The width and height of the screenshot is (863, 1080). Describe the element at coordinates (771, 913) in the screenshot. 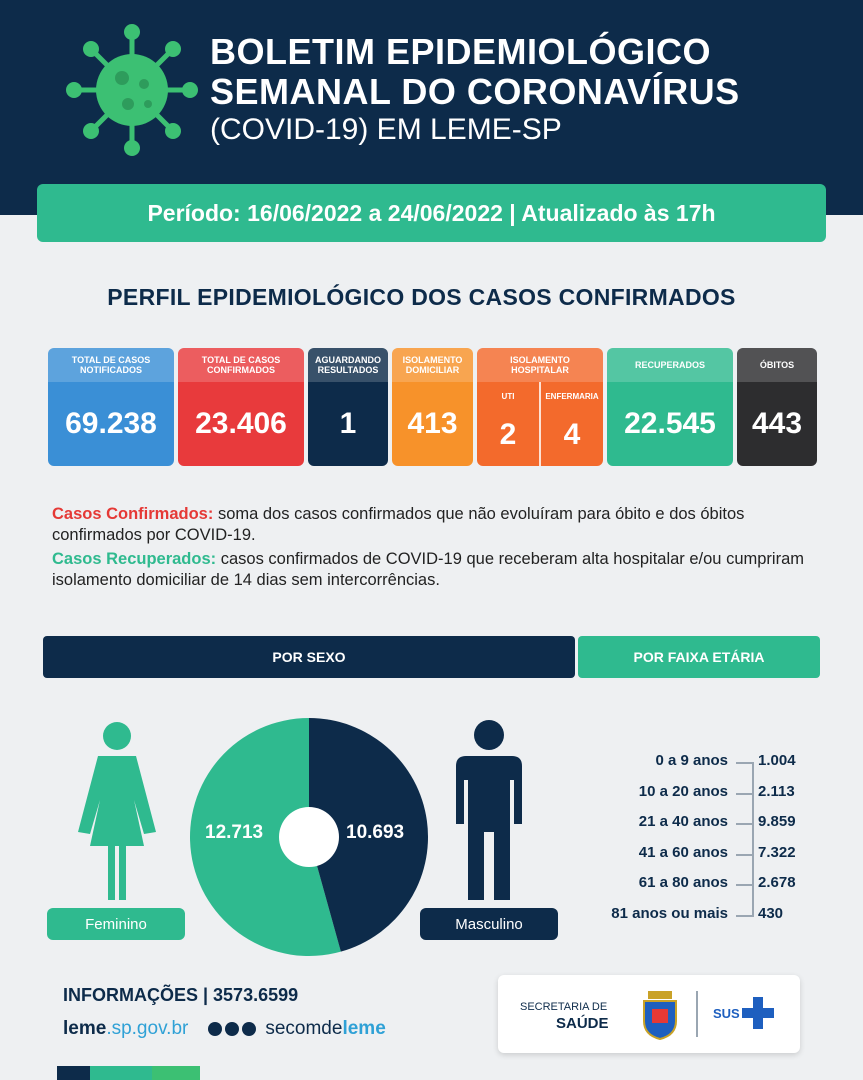

I see `age-value: 430` at that location.